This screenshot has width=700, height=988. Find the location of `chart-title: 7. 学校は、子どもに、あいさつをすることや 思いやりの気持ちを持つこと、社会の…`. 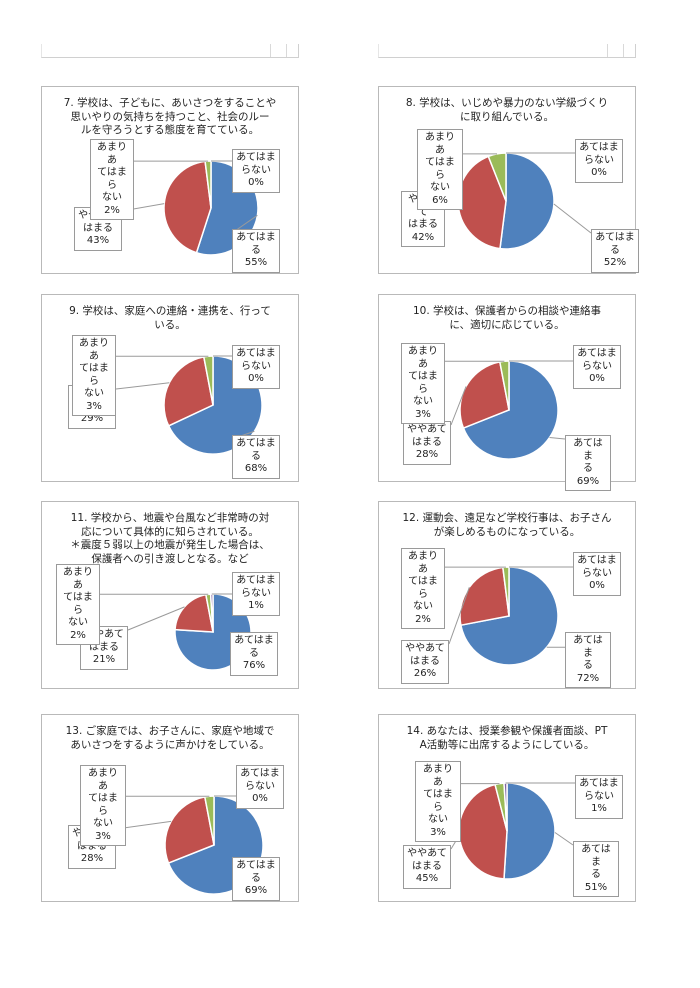

chart-title: 7. 学校は、子どもに、あいさつをすることや 思いやりの気持ちを持つこと、社会の… is located at coordinates (170, 116).